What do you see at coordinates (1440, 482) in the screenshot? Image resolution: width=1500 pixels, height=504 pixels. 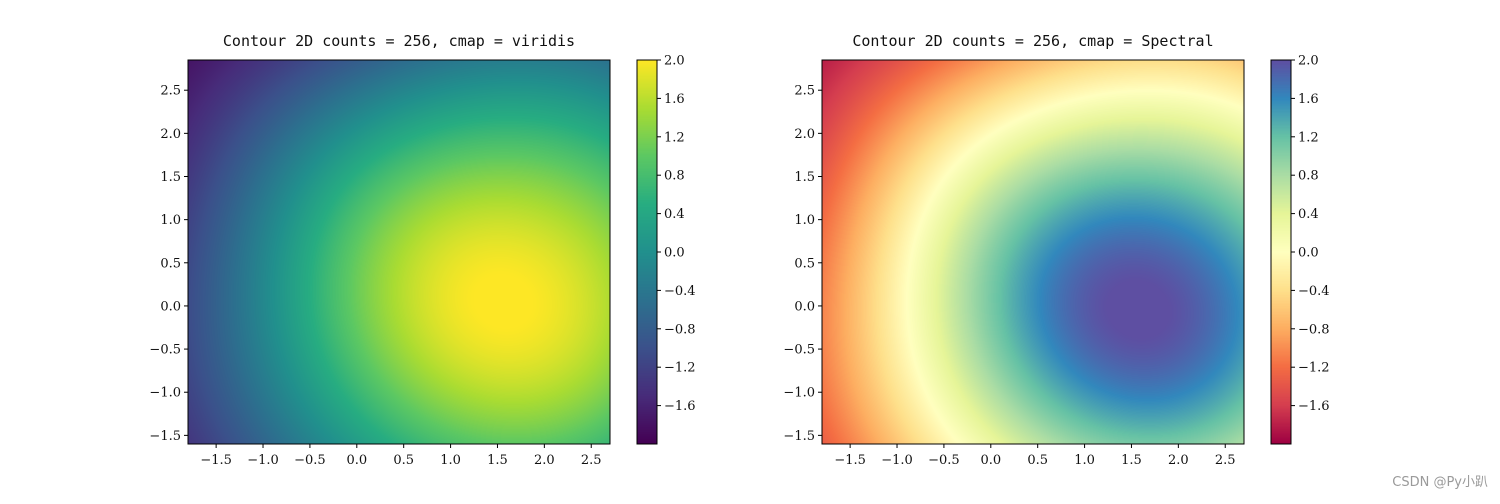 I see `watermark: CSDN @Py小趴` at bounding box center [1440, 482].